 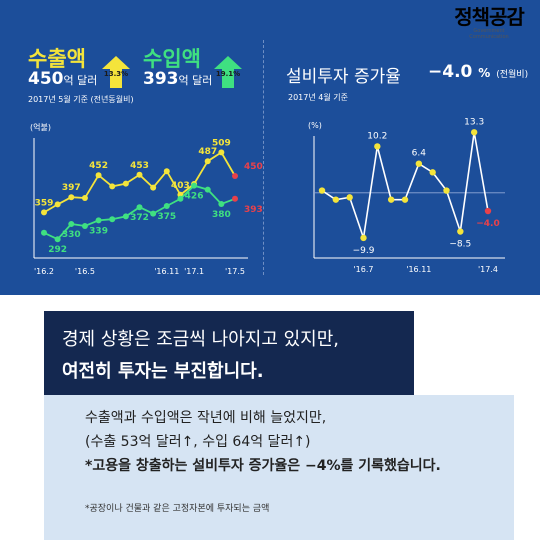 I want to click on export-growth-arrow-icon: 13.3%, so click(x=116, y=72).